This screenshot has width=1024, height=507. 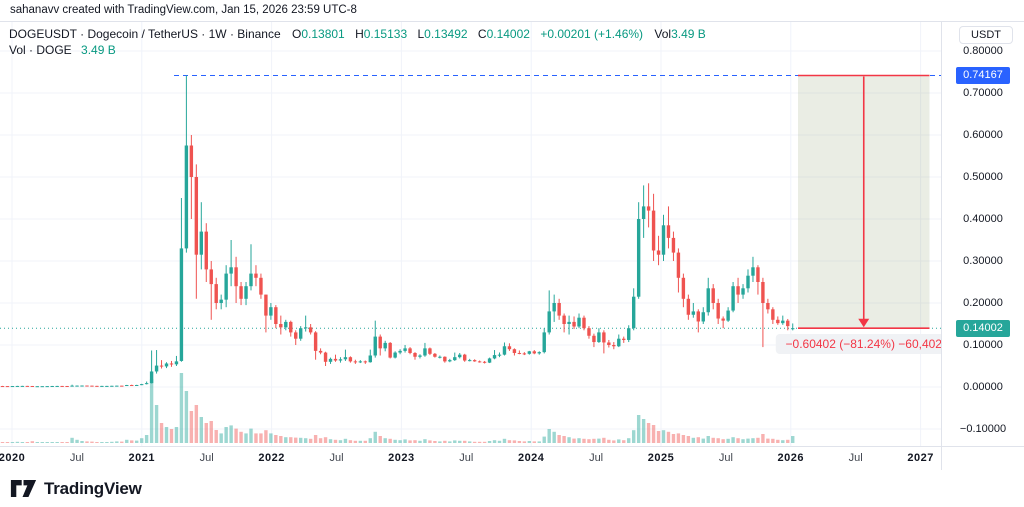 I want to click on volume-pair: Vol3.49 B, so click(x=679, y=34).